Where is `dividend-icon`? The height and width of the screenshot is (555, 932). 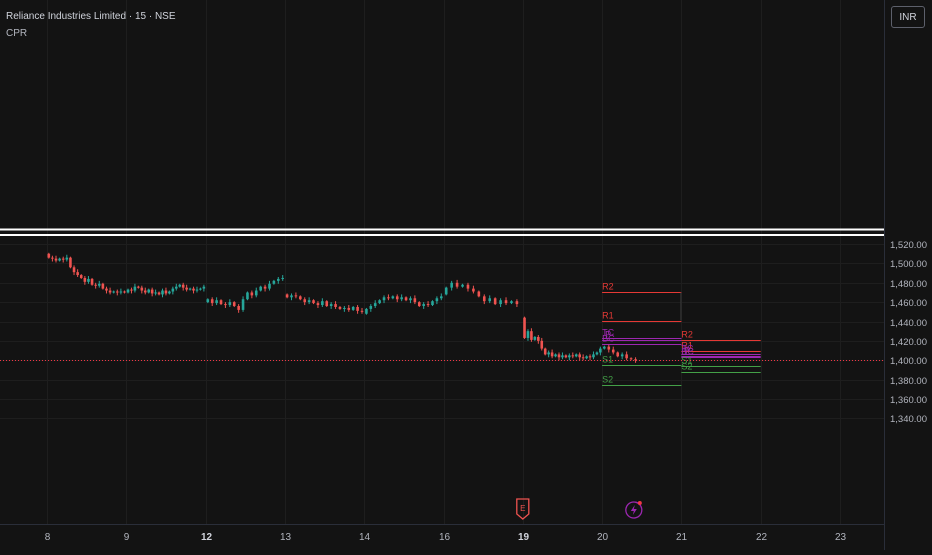 dividend-icon is located at coordinates (634, 510).